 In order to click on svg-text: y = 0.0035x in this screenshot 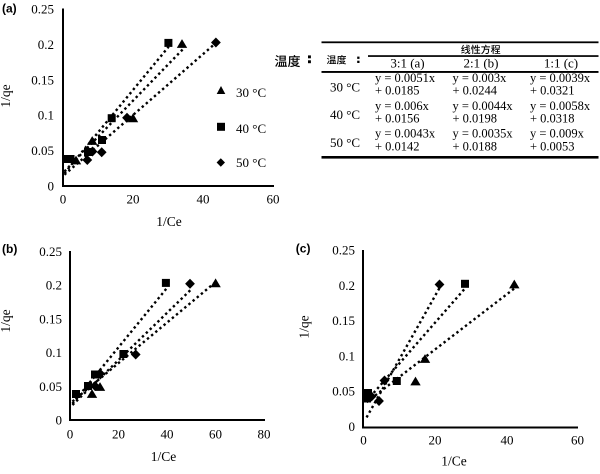, I will do `click(483, 134)`.